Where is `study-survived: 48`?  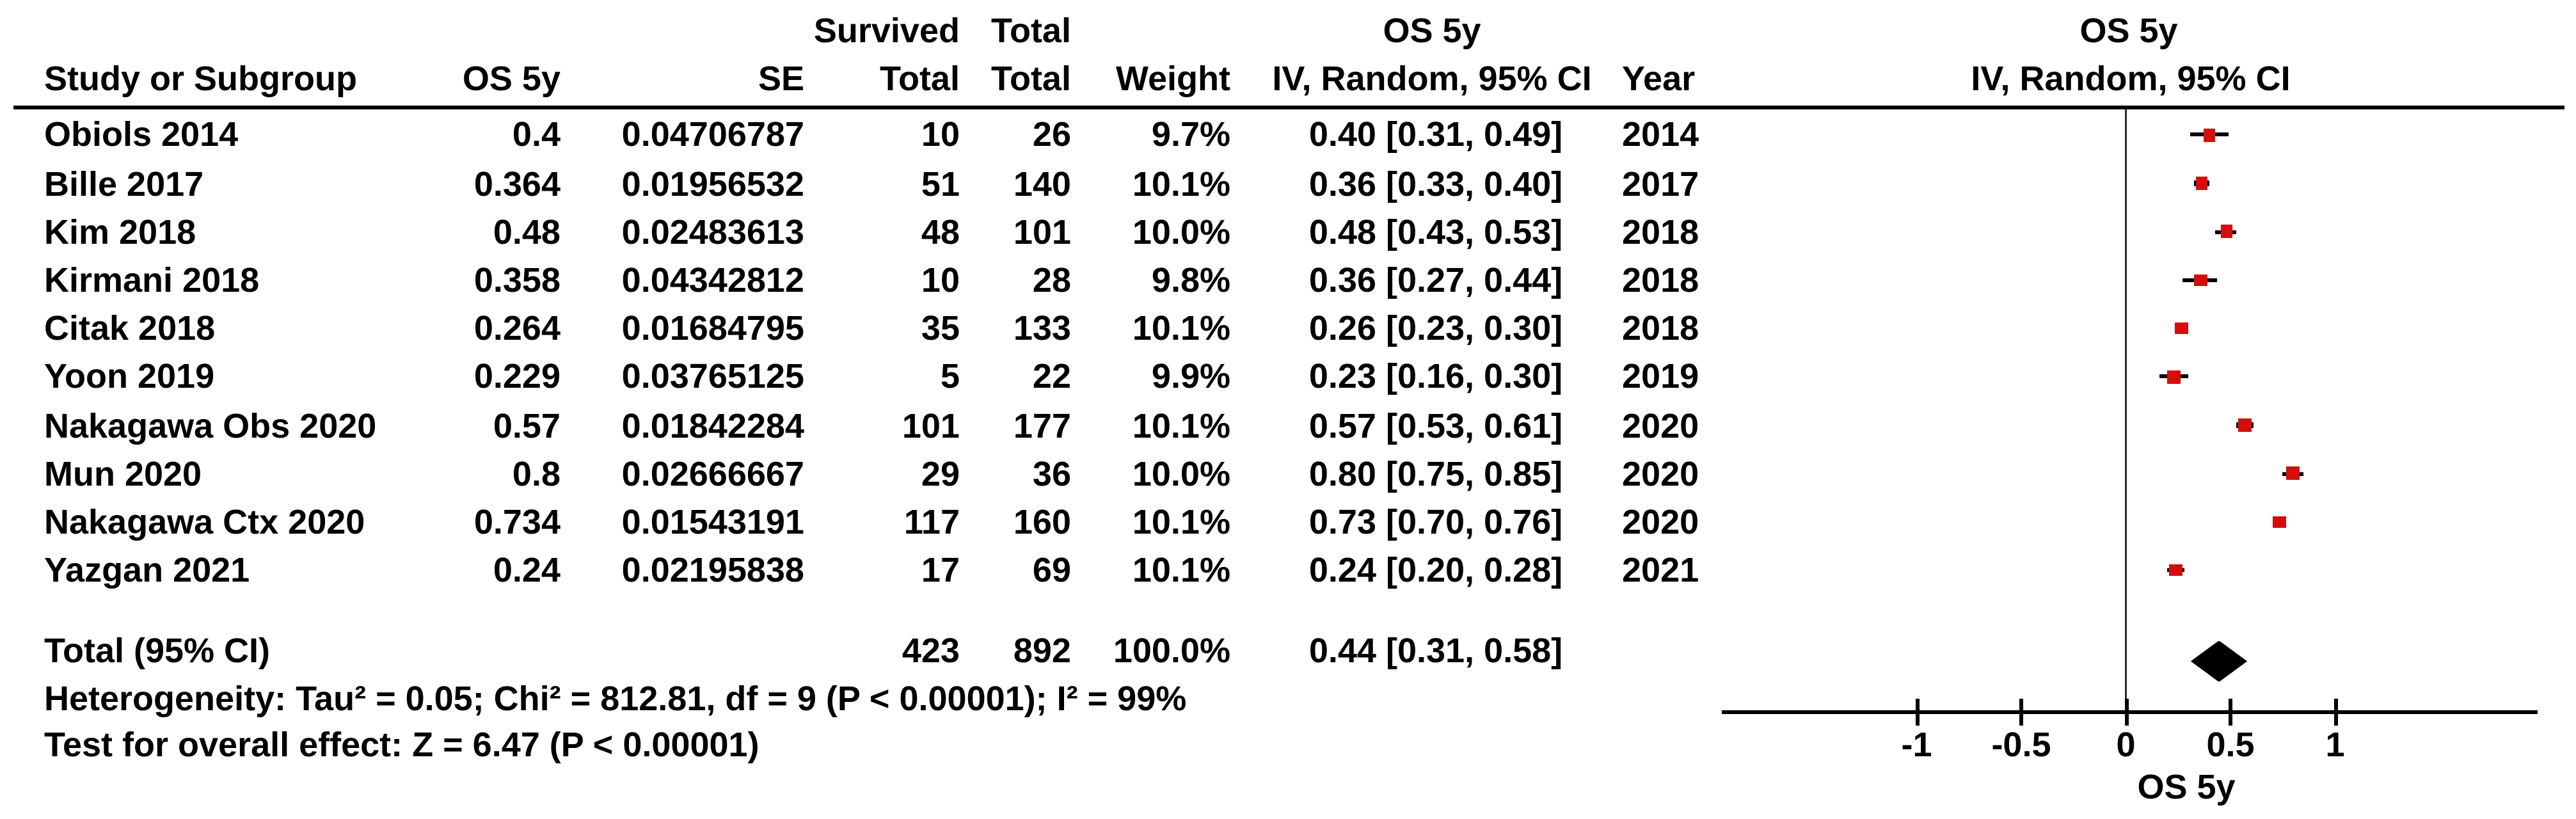
study-survived: 48 is located at coordinates (941, 232).